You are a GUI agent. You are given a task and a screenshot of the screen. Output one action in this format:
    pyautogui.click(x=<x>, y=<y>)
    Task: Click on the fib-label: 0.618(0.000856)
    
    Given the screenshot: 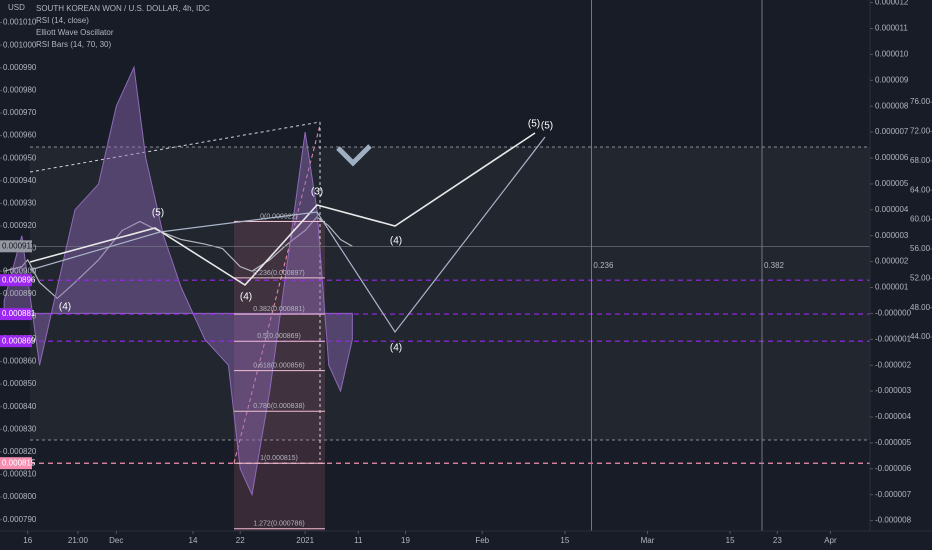 What is the action you would take?
    pyautogui.click(x=278, y=365)
    